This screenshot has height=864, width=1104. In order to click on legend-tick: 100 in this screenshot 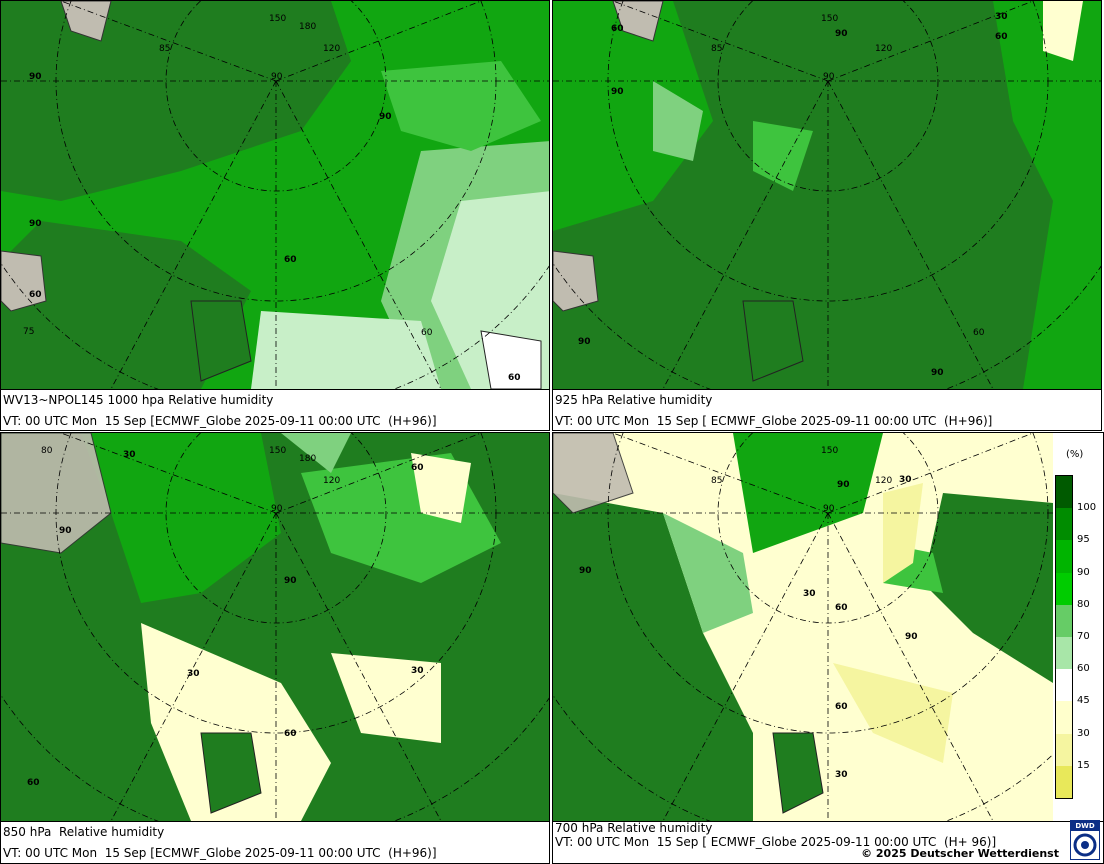, I will do `click(1087, 508)`.